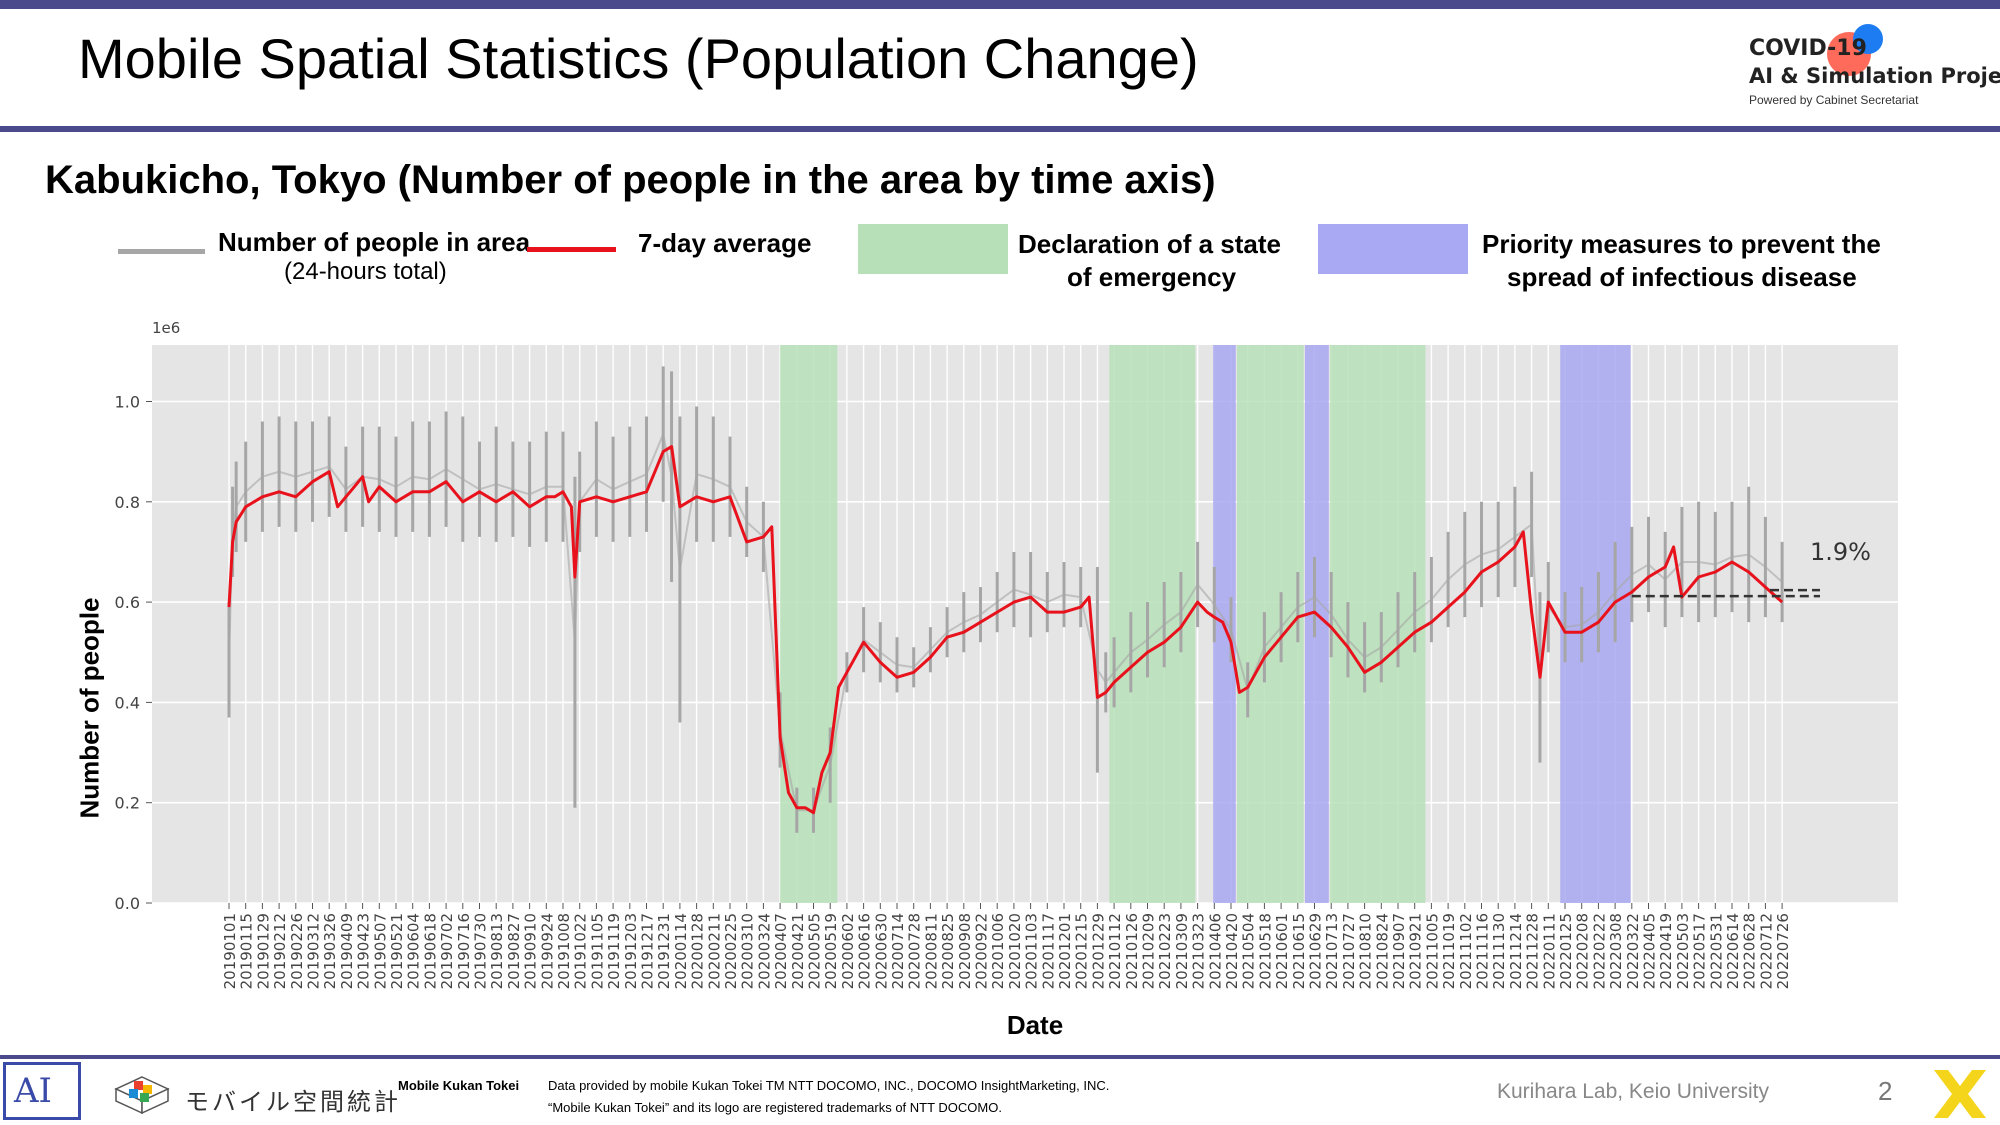  I want to click on x-tick-label: 20191008, so click(564, 951).